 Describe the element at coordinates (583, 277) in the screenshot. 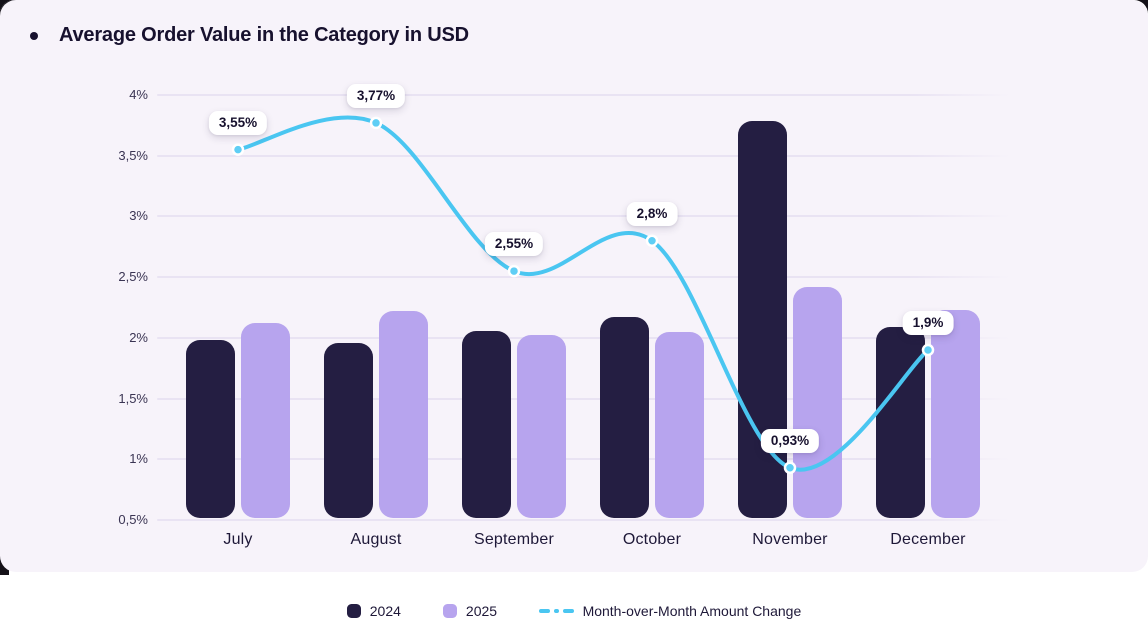

I see `gridline-2,5%` at that location.